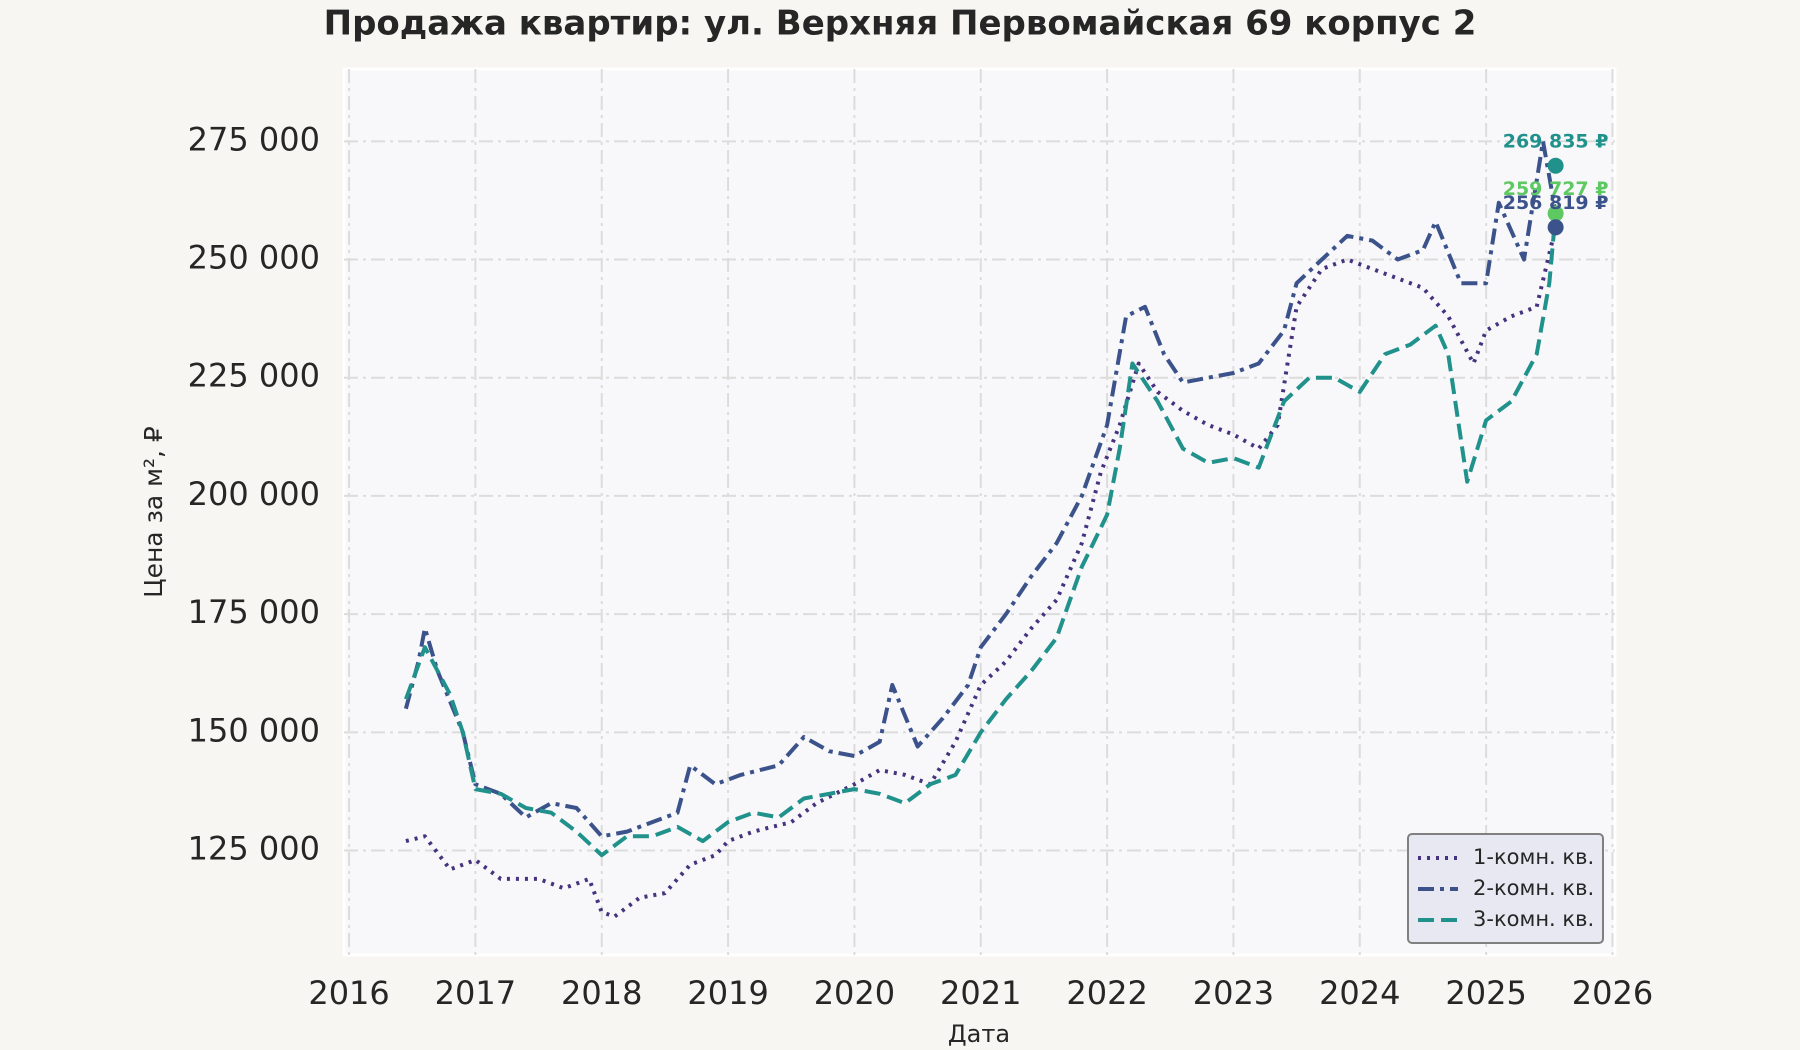 This screenshot has width=1800, height=1050. Describe the element at coordinates (1233, 993) in the screenshot. I see `x-tick-label: 2023` at that location.